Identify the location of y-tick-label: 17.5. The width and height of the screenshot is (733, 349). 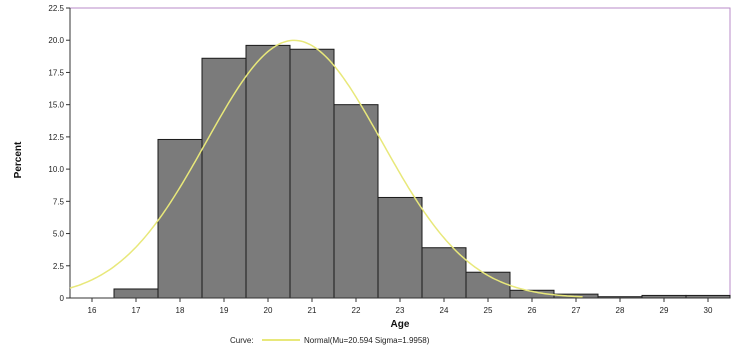
(56, 72).